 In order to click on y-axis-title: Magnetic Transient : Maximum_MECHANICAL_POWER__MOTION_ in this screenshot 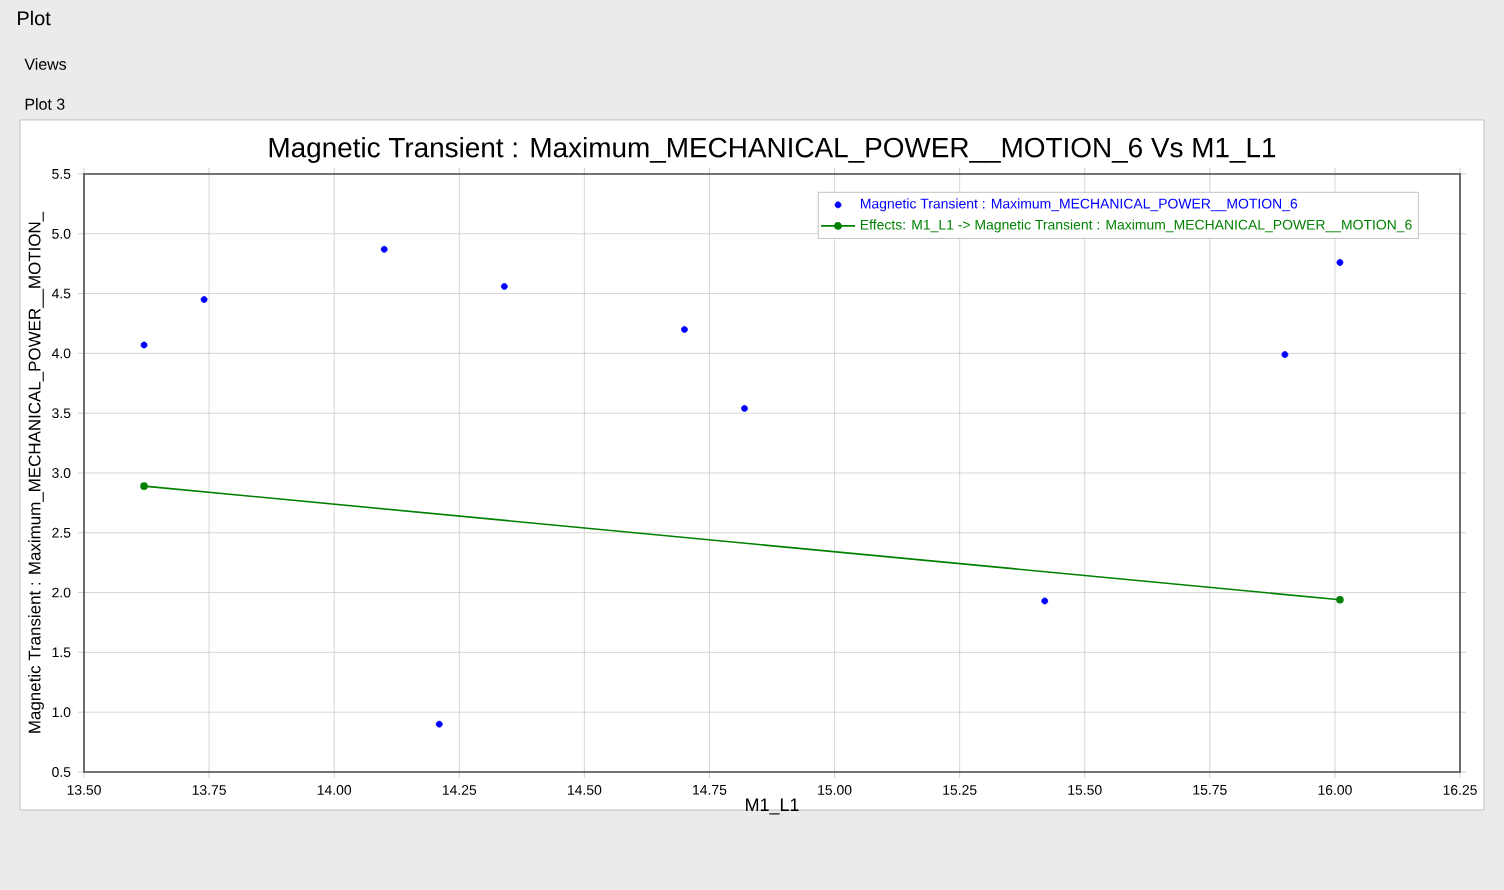, I will do `click(36, 472)`.